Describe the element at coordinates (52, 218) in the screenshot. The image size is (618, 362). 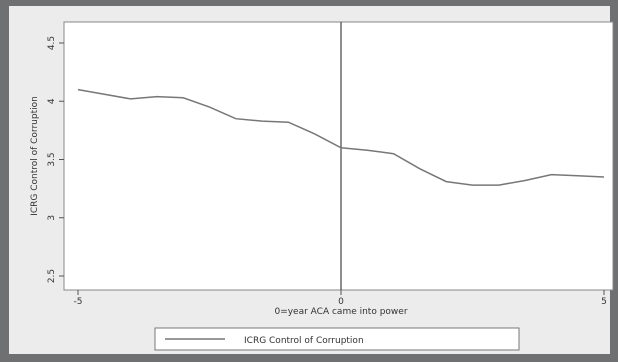
I see `y-tick-label: 3` at that location.